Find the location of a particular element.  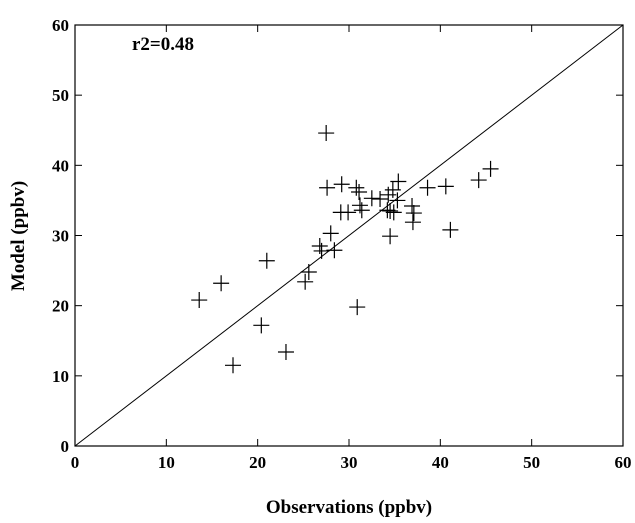

x-tick-label: 60 is located at coordinates (623, 462).